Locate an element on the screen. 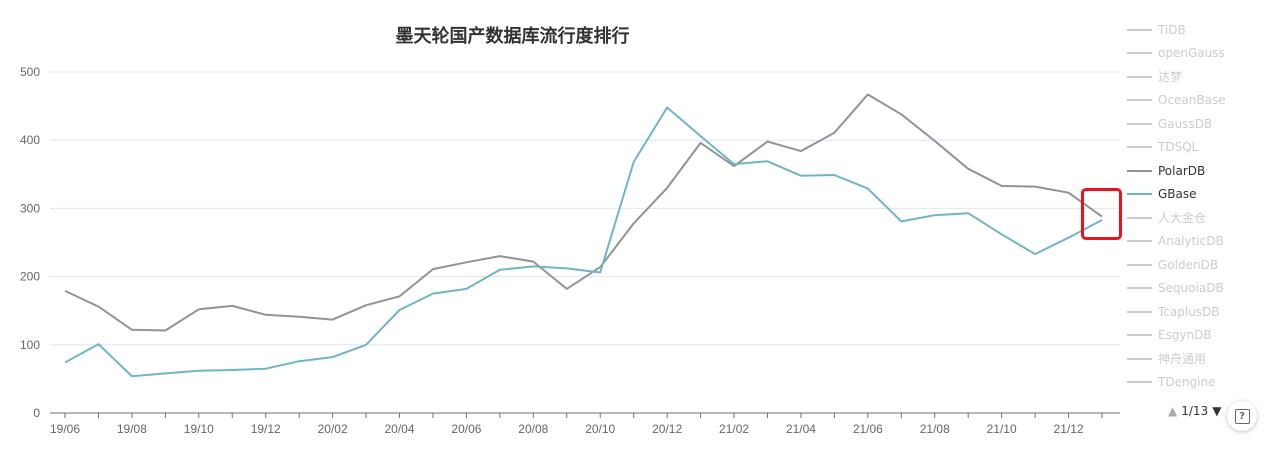 The width and height of the screenshot is (1280, 457). y-tick-label: 300 is located at coordinates (30, 208).